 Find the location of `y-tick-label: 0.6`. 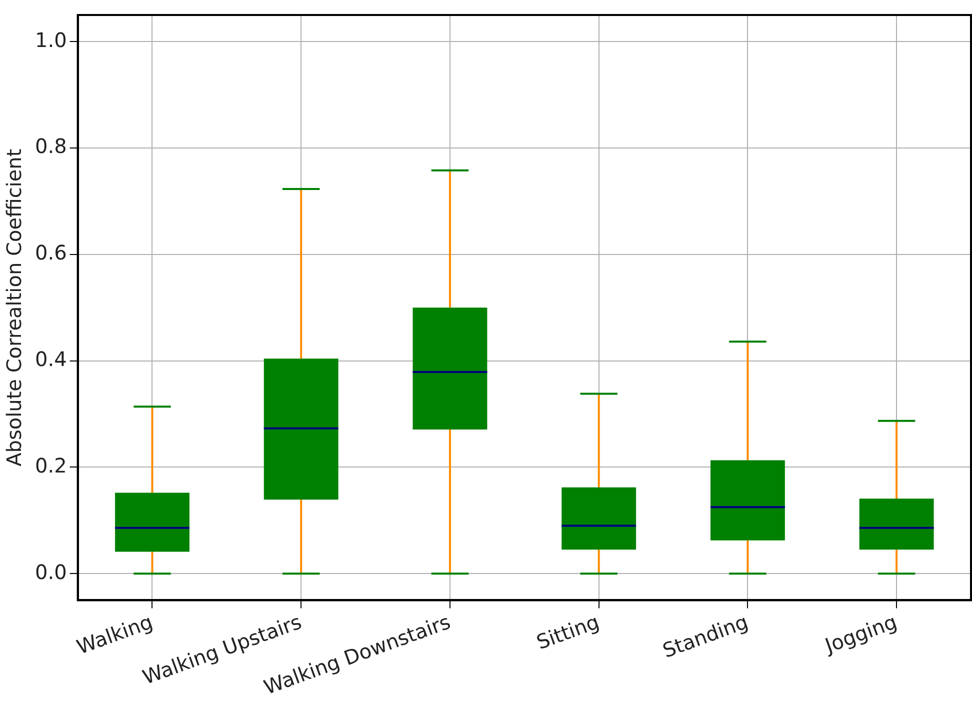

y-tick-label: 0.6 is located at coordinates (50, 252).